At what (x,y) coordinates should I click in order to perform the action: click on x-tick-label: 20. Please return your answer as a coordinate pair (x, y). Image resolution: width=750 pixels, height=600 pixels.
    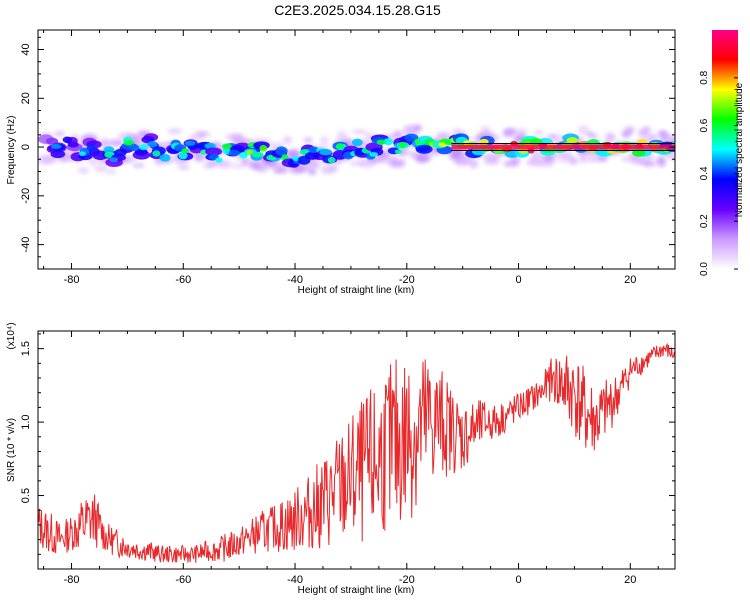
    Looking at the image, I should click on (630, 280).